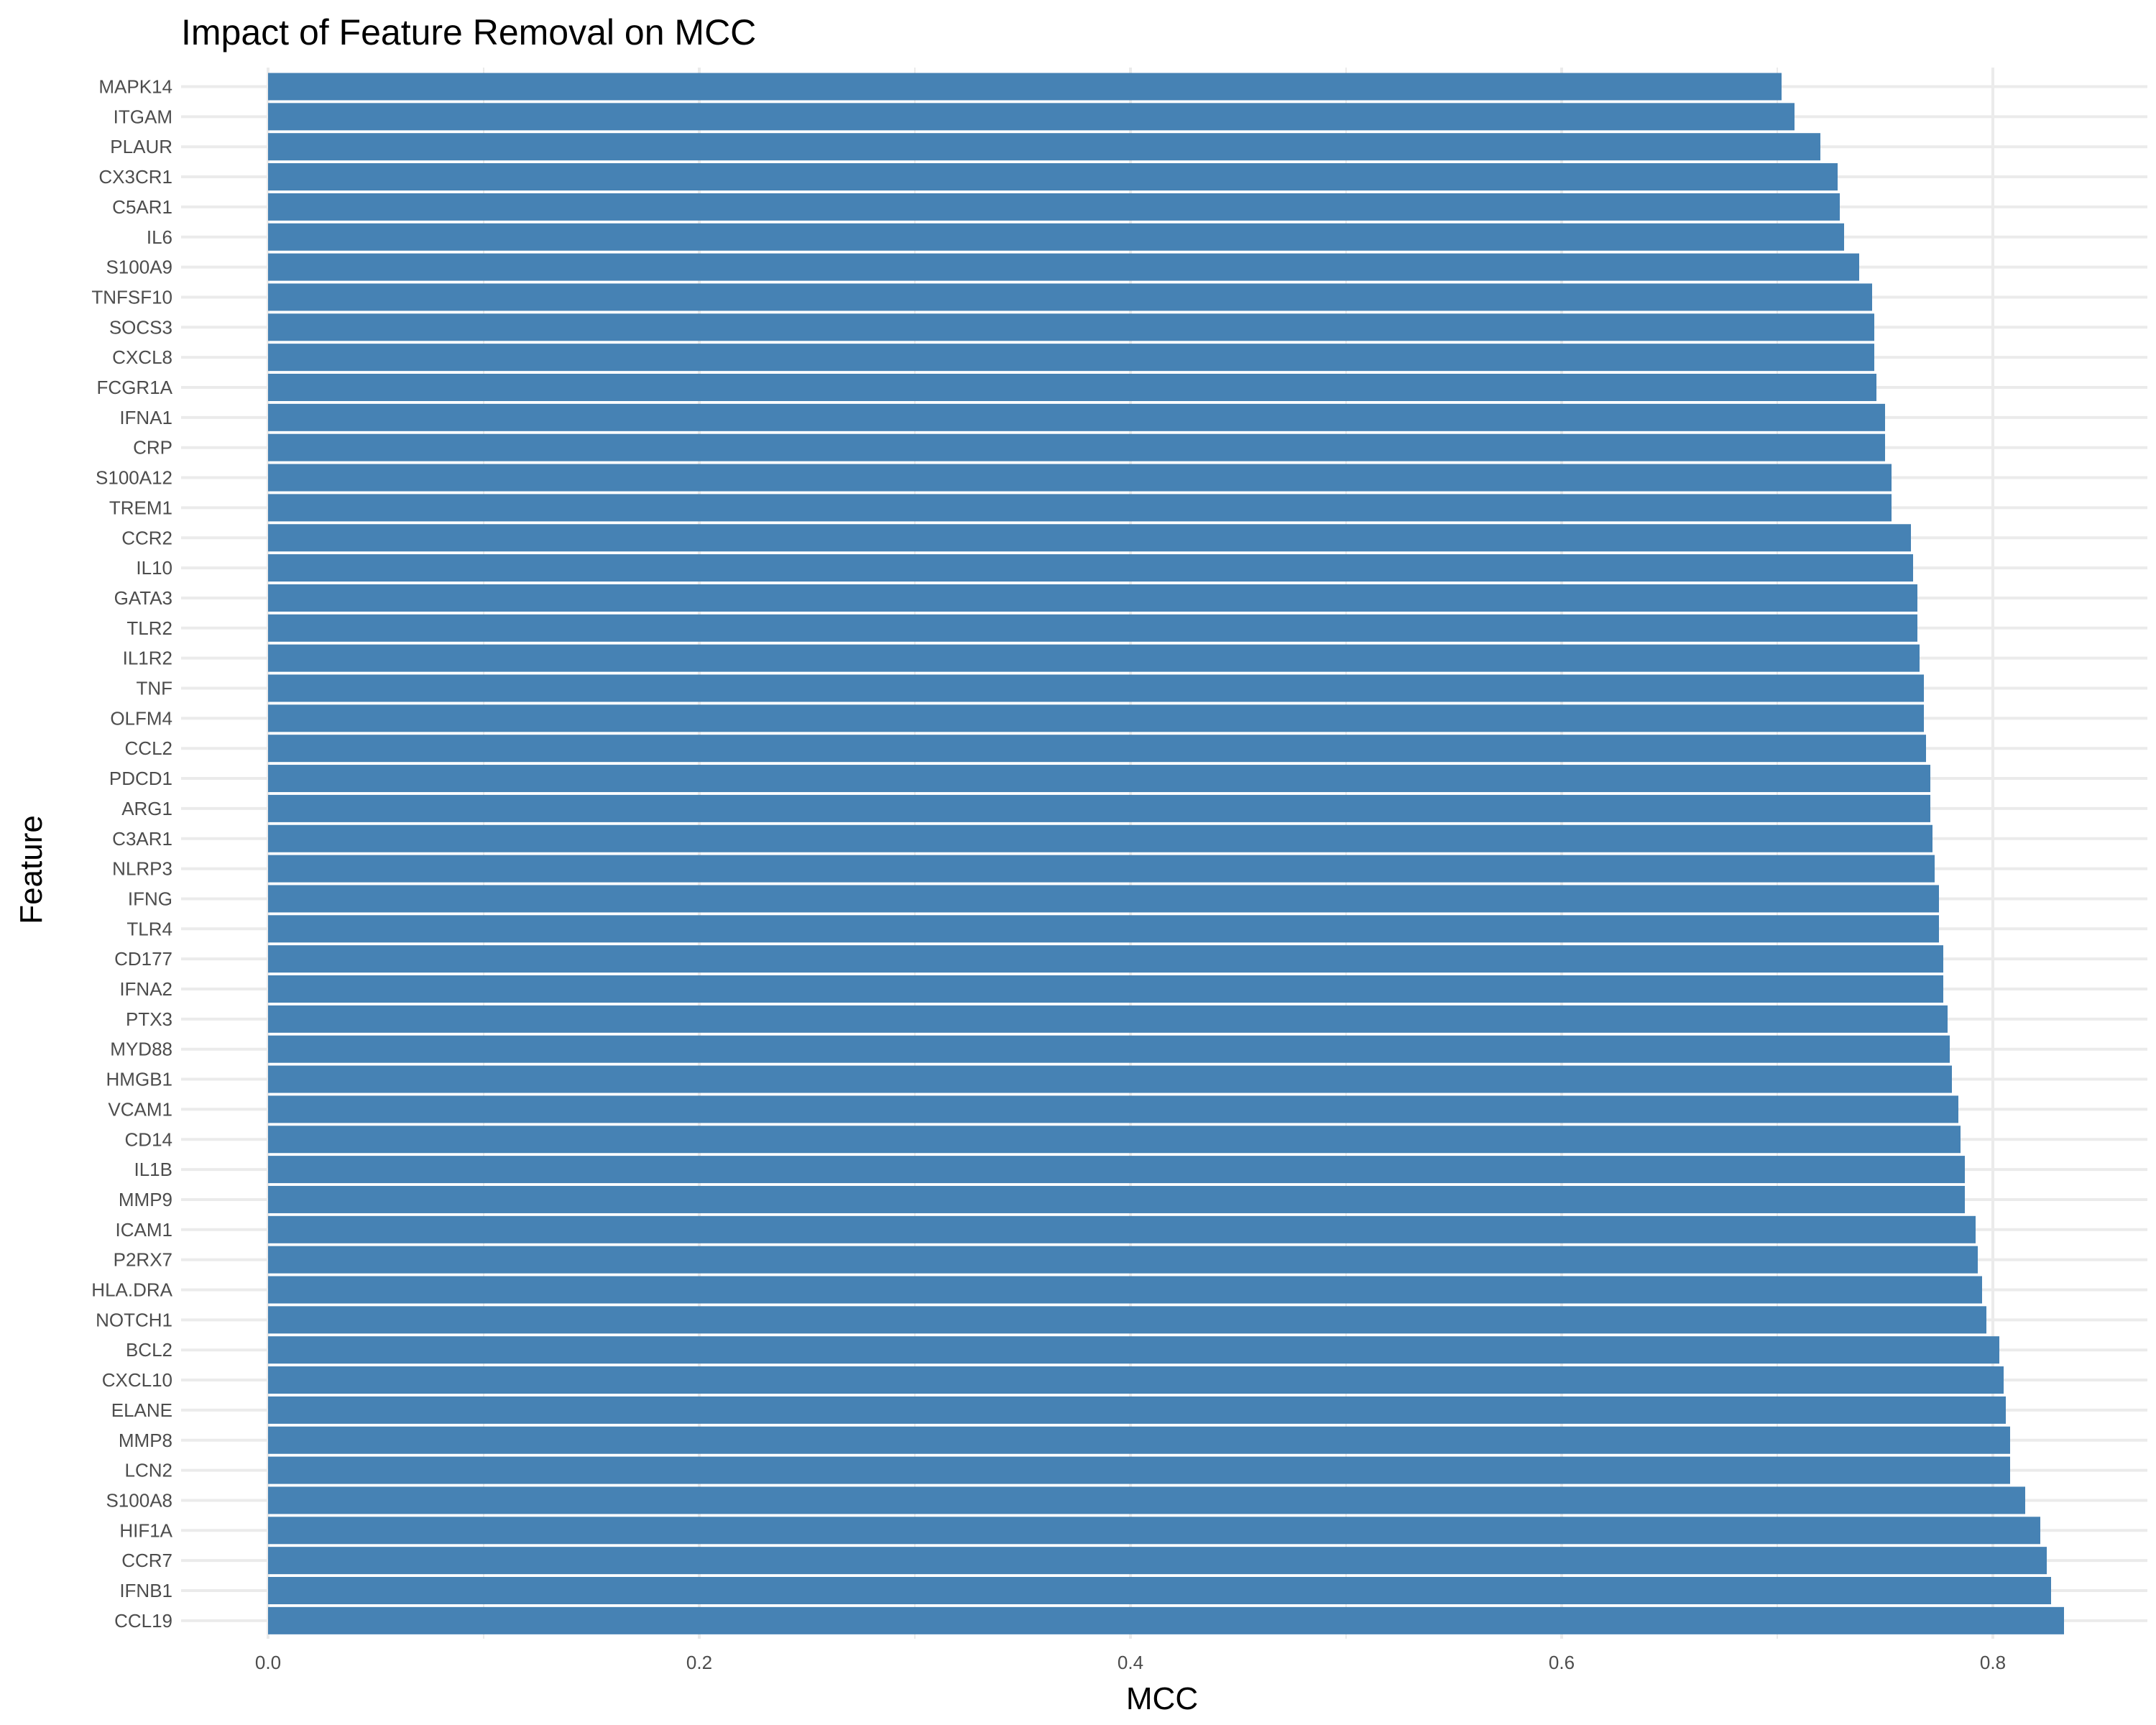 The image size is (2156, 1725). Describe the element at coordinates (1106, 989) in the screenshot. I see `bar-ifna2` at that location.